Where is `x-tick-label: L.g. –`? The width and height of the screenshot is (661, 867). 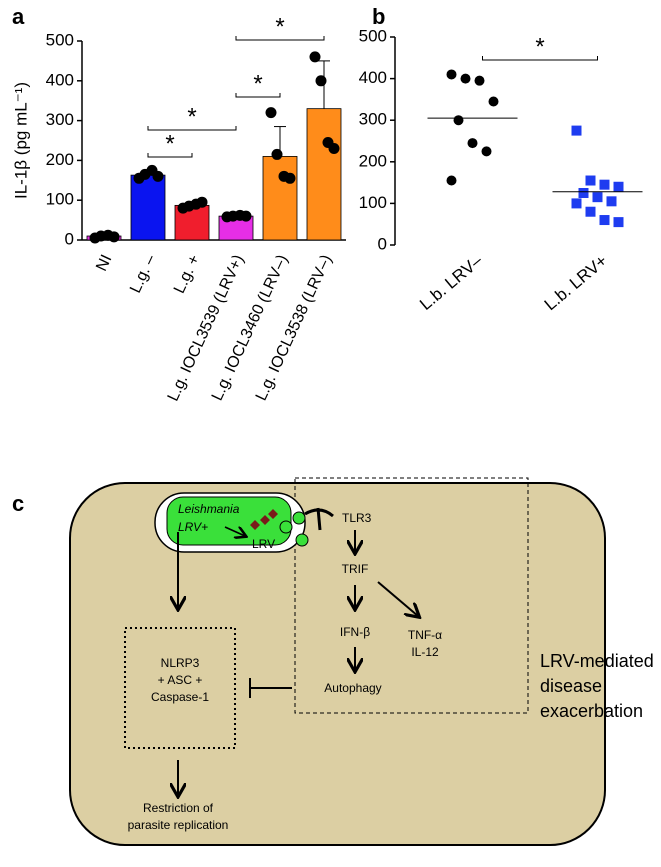
x-tick-label: L.g. – is located at coordinates (143, 274).